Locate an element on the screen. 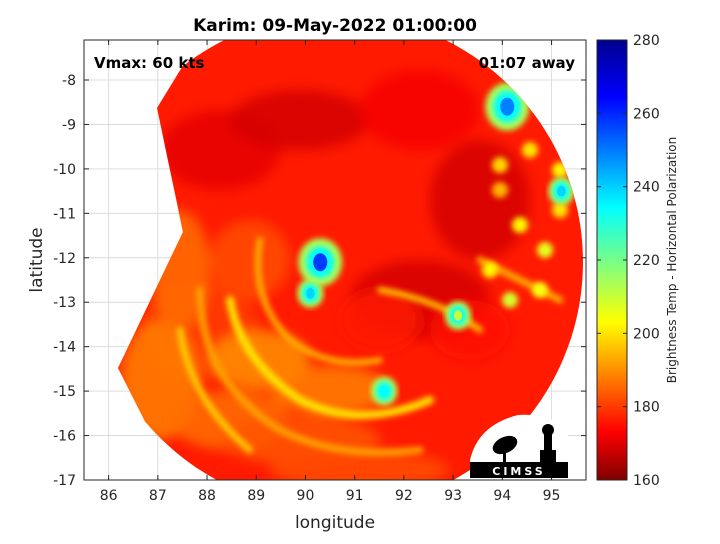 The height and width of the screenshot is (544, 720). time-away-annotation: 01:07 away is located at coordinates (527, 63).